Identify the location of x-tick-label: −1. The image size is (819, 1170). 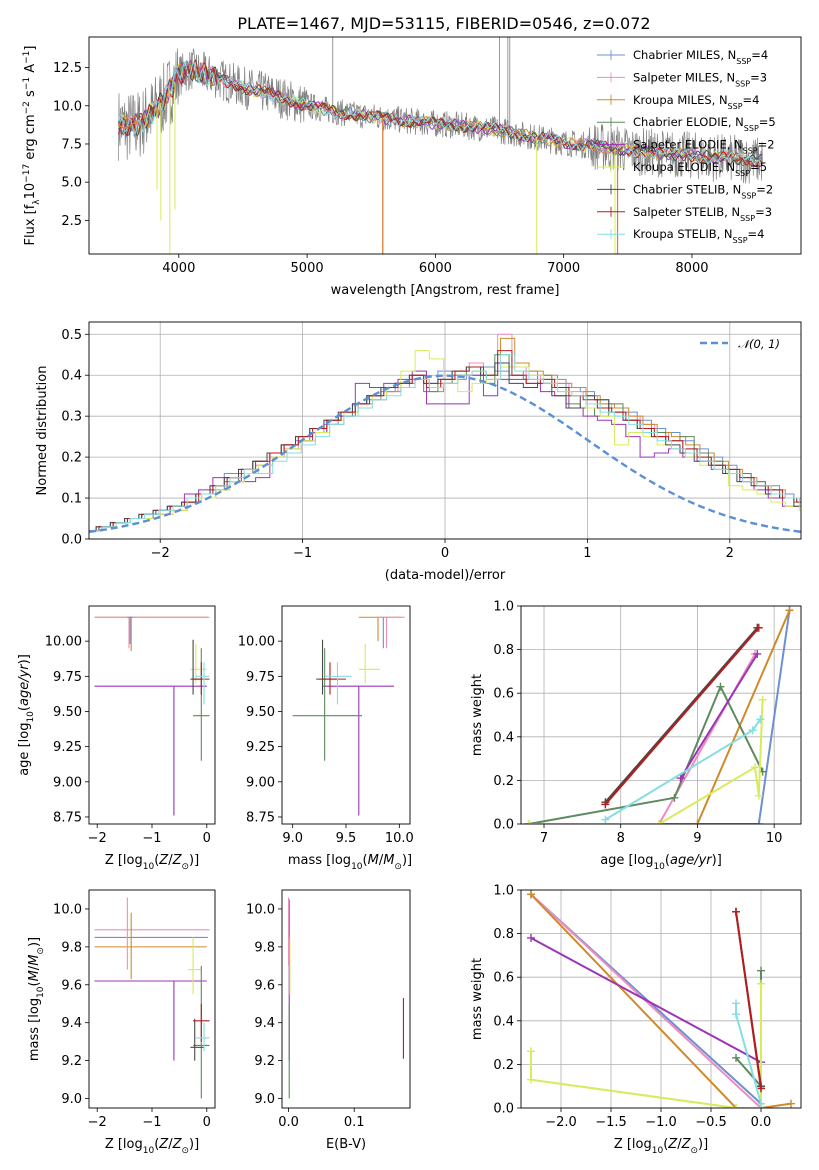
(151, 1122).